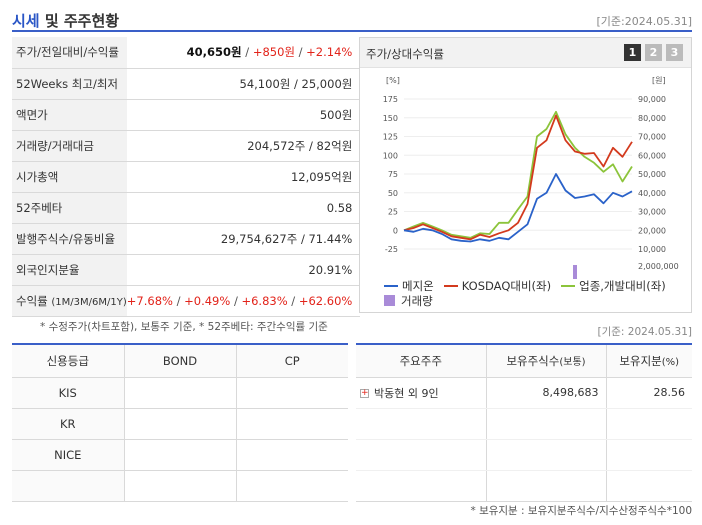  I want to click on quote-label: 52주베타, so click(69, 208).